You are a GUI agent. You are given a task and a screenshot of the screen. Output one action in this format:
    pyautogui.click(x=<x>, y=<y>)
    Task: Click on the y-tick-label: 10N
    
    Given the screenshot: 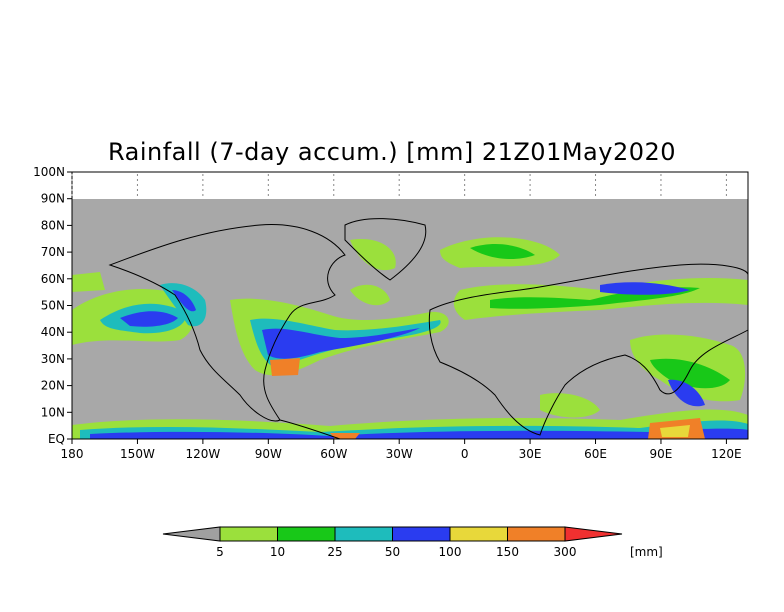 What is the action you would take?
    pyautogui.click(x=53, y=412)
    